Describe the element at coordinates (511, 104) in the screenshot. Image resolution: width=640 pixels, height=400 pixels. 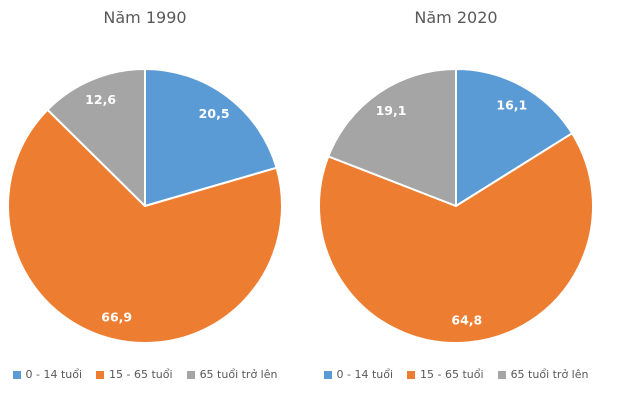
I see `slice-value-label: 16,1` at that location.